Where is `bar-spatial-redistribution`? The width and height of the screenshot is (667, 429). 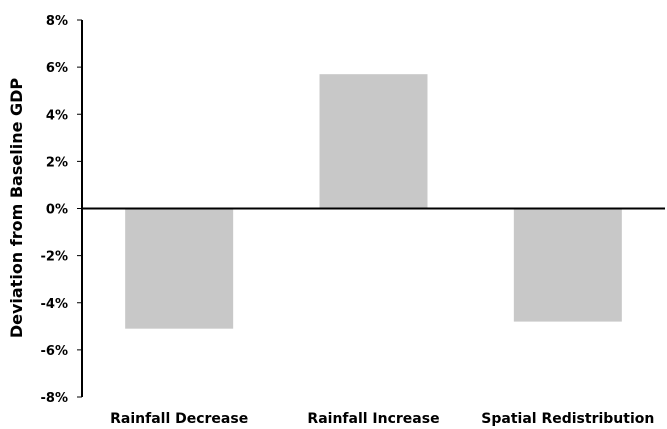
bar-spatial-redistribution is located at coordinates (567, 265).